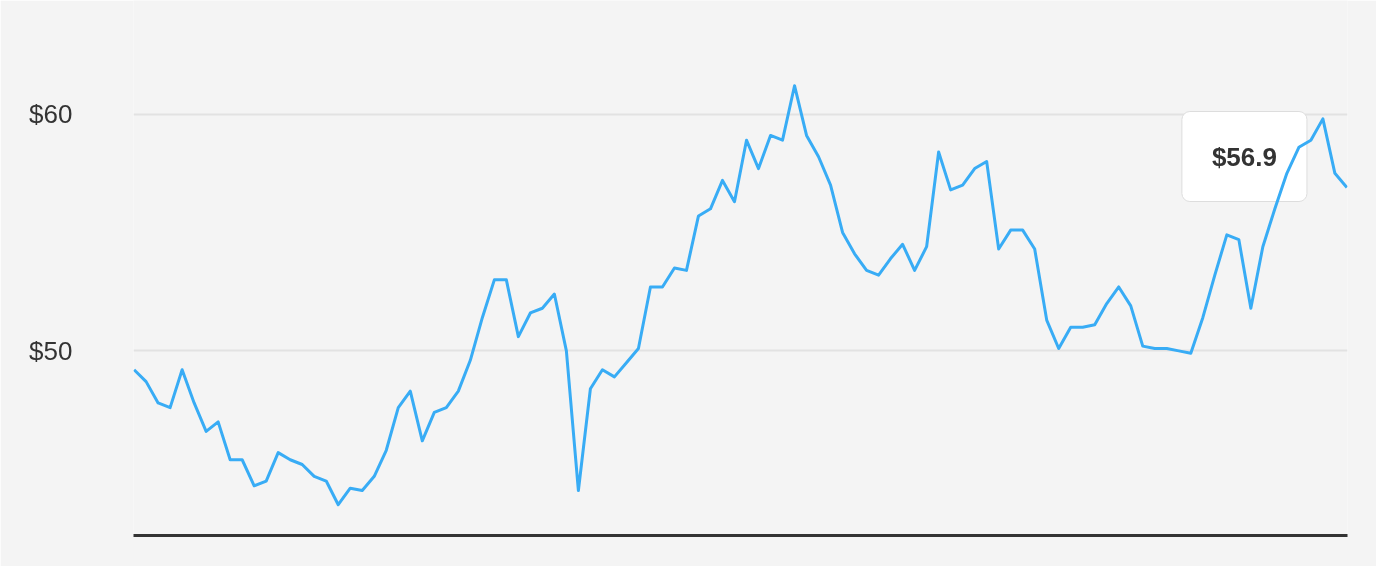  I want to click on y-tick-label: $50, so click(51, 350).